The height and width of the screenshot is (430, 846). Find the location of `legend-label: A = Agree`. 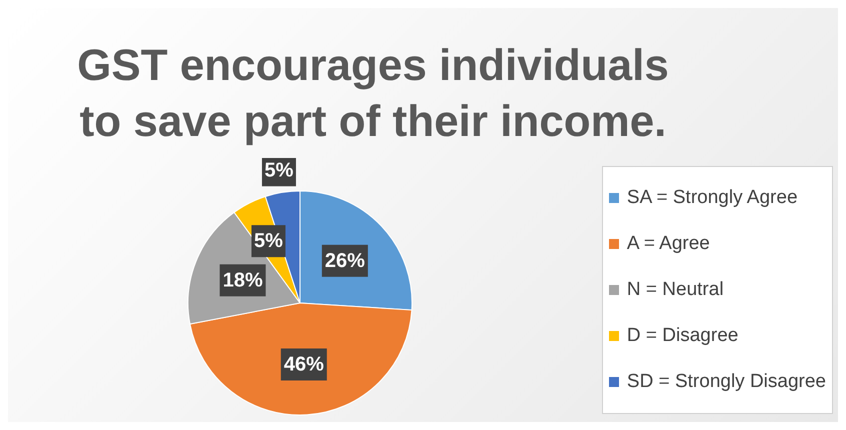

legend-label: A = Agree is located at coordinates (668, 244).